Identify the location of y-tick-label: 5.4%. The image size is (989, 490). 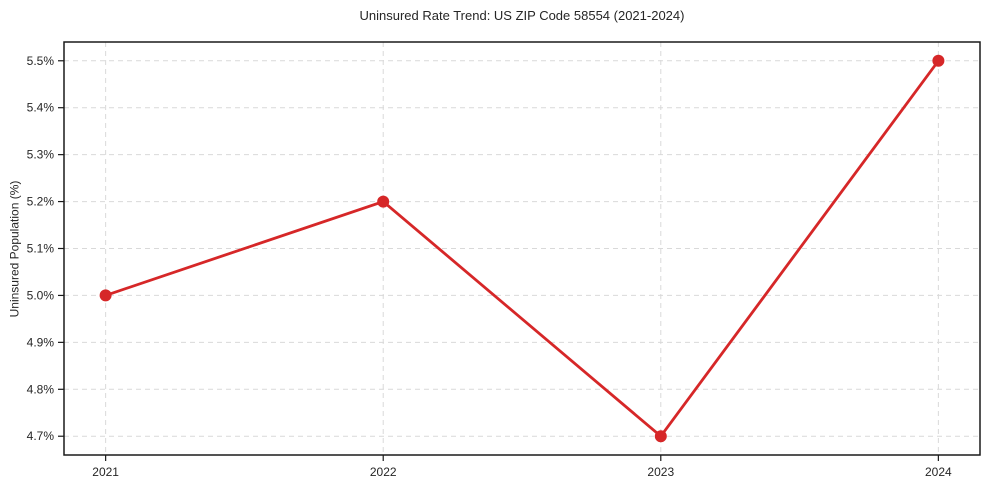
(41, 108).